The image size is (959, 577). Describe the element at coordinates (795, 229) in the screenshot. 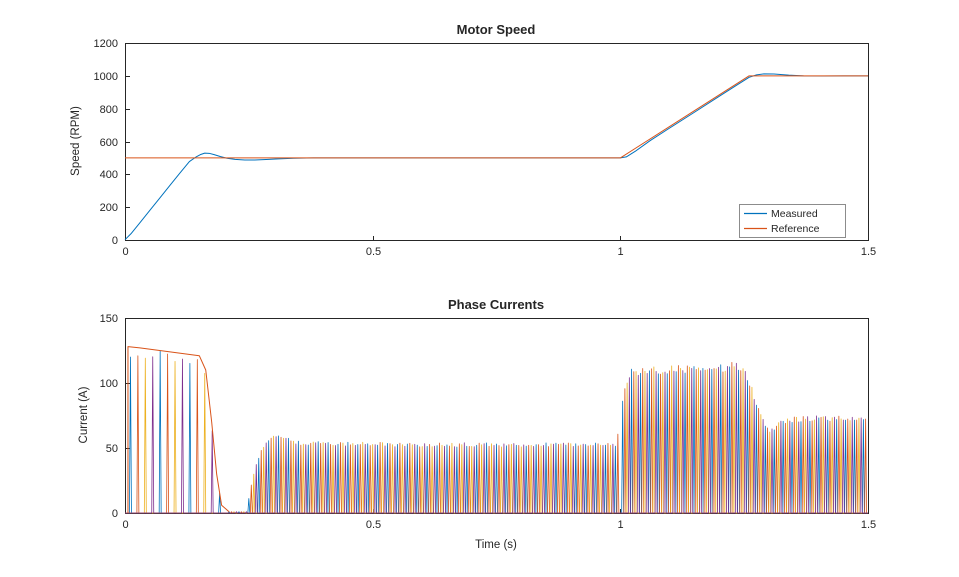

I see `legend-label-reference: Reference` at that location.